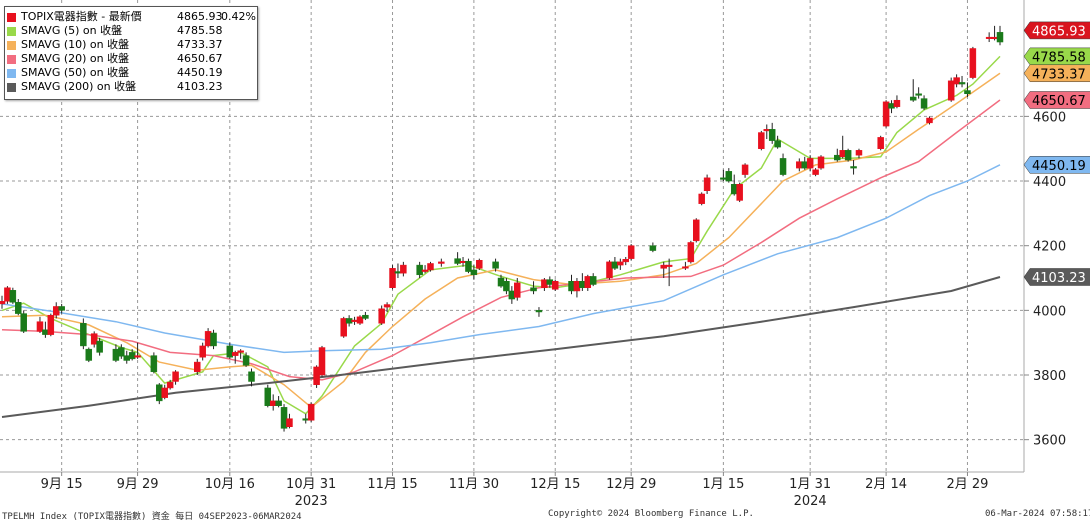 The height and width of the screenshot is (523, 1090). What do you see at coordinates (1059, 166) in the screenshot?
I see `tag-value: 4450.19` at bounding box center [1059, 166].